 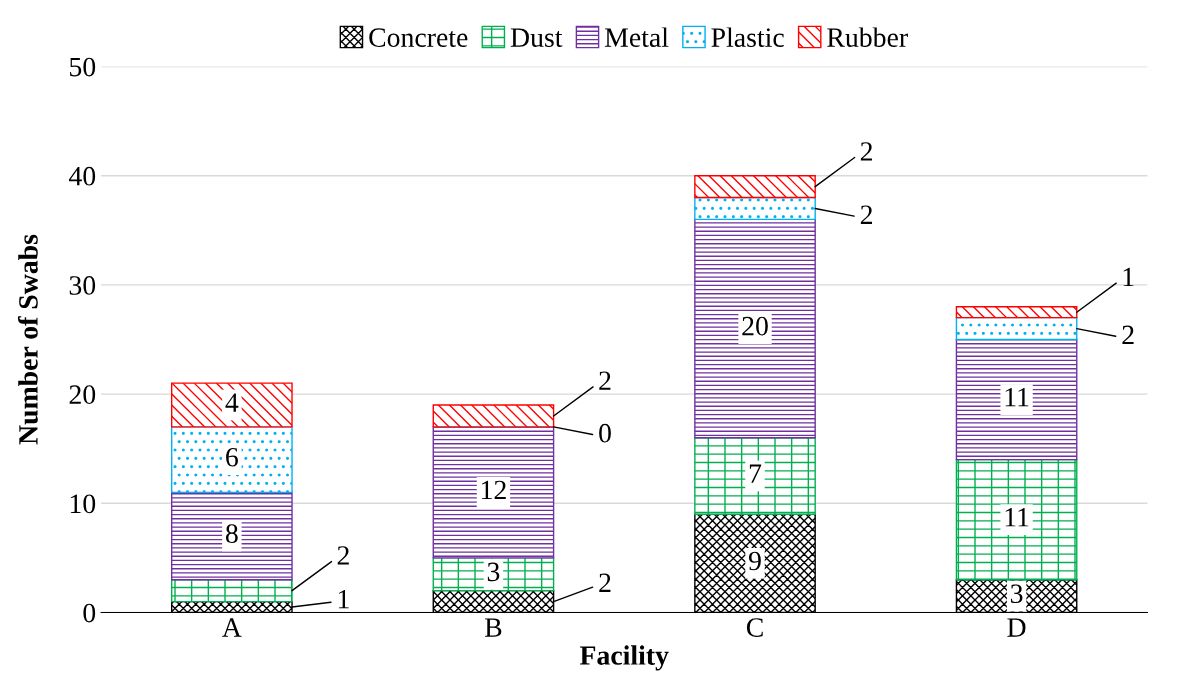 I want to click on legend-label: Plastic, so click(x=747, y=37).